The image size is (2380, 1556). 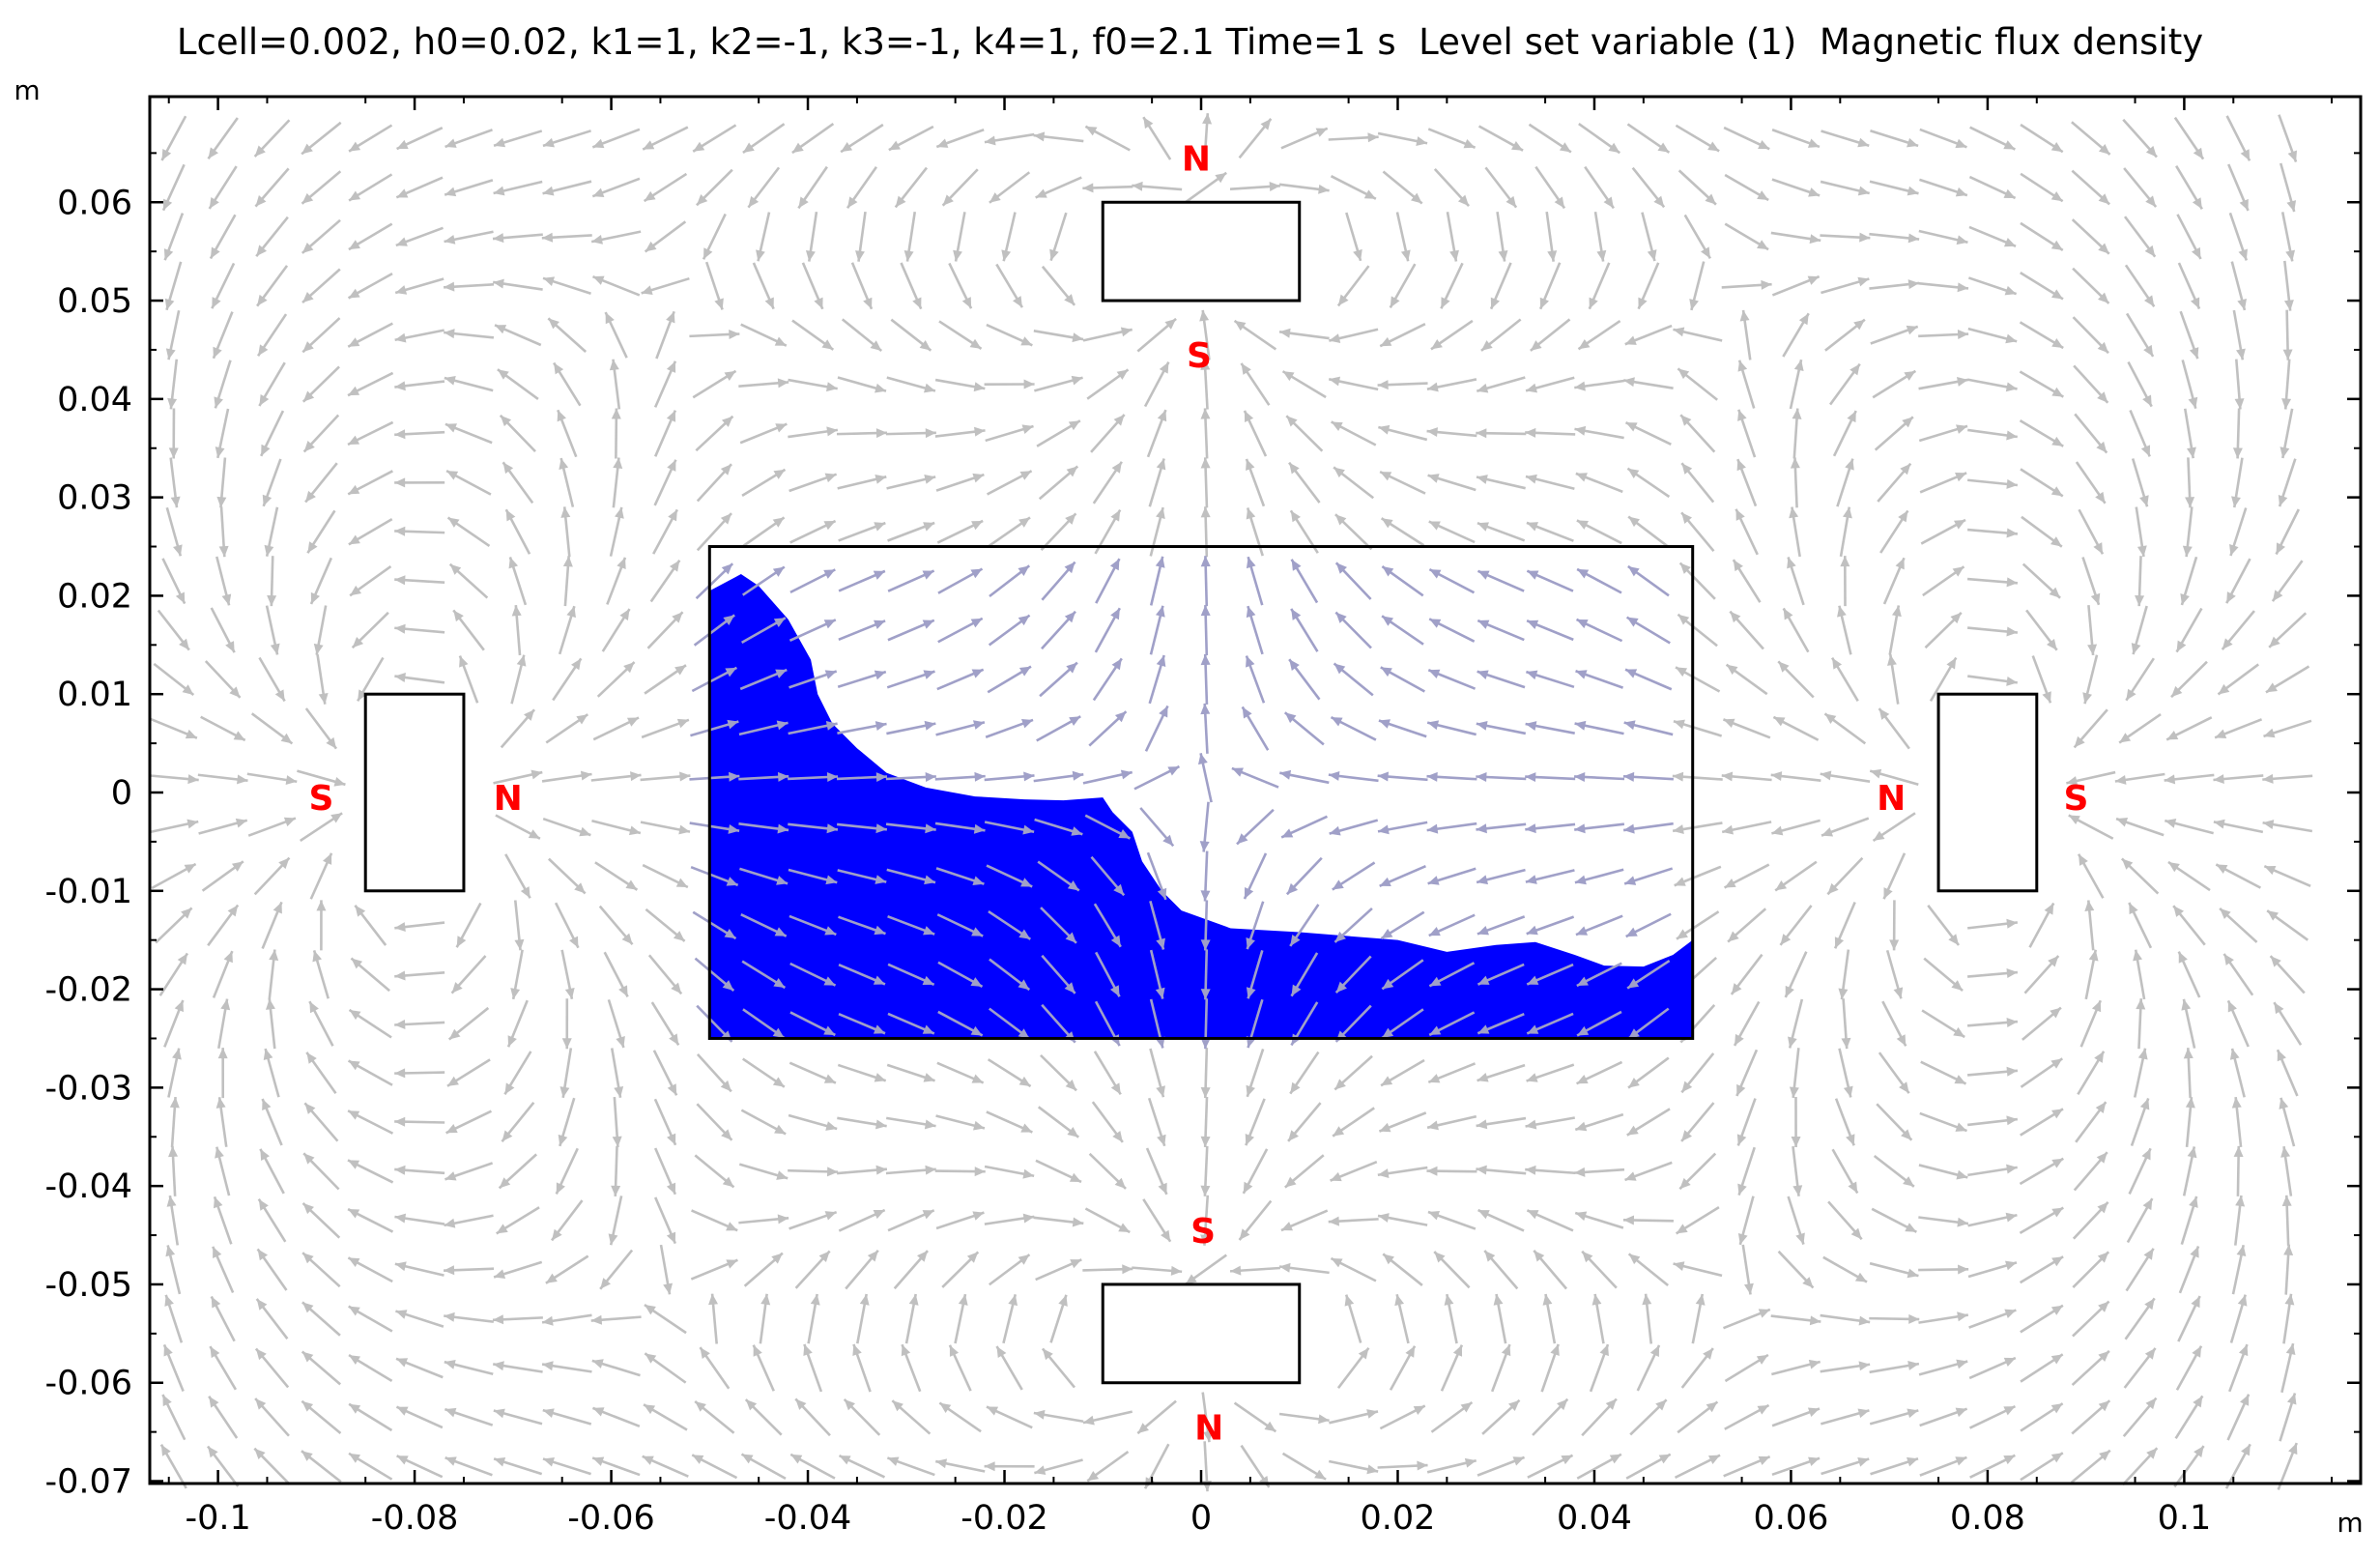 I want to click on y-tick-label: 0.03, so click(x=95, y=498).